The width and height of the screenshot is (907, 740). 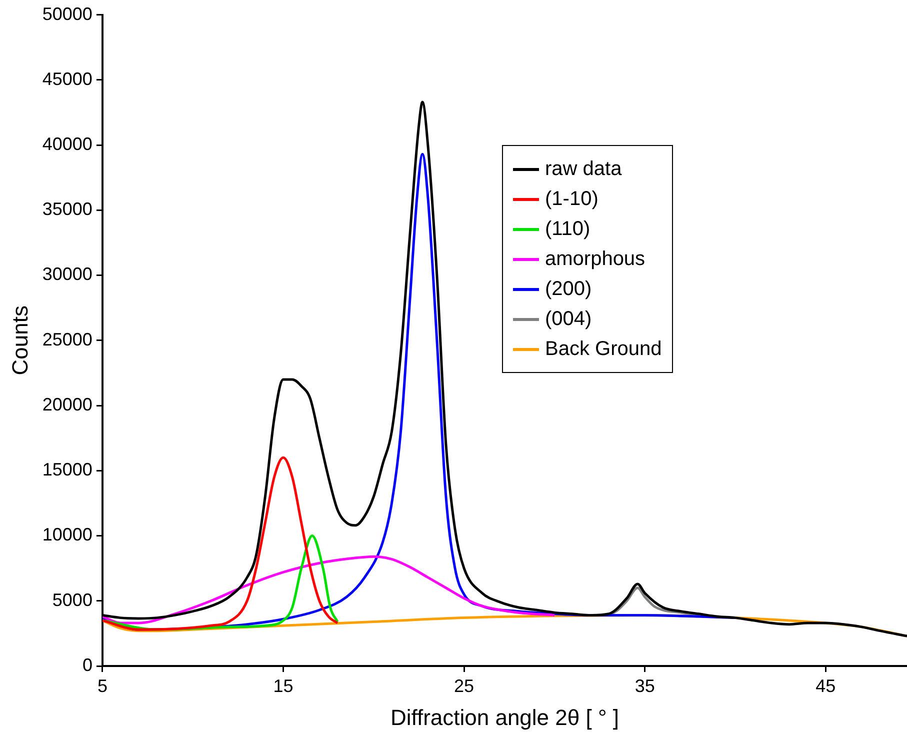 What do you see at coordinates (67, 534) in the screenshot?
I see `y-tick-label: 10000` at bounding box center [67, 534].